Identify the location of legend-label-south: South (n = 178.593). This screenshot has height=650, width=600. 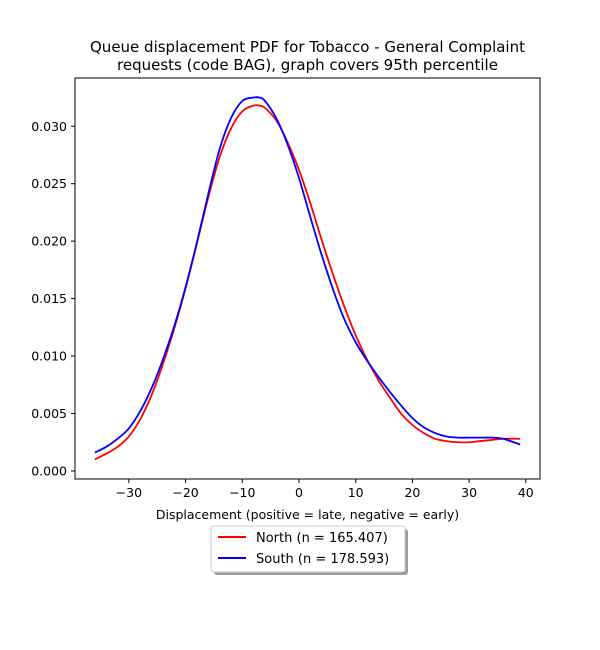
(322, 559).